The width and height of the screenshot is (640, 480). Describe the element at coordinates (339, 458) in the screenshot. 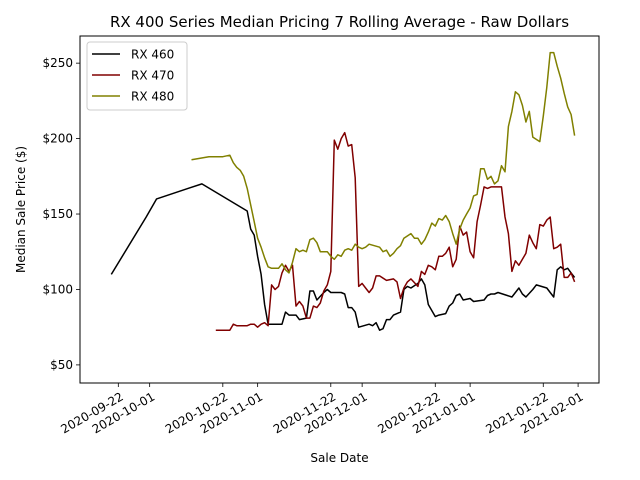

I see `x-axis-label: Sale Date` at that location.